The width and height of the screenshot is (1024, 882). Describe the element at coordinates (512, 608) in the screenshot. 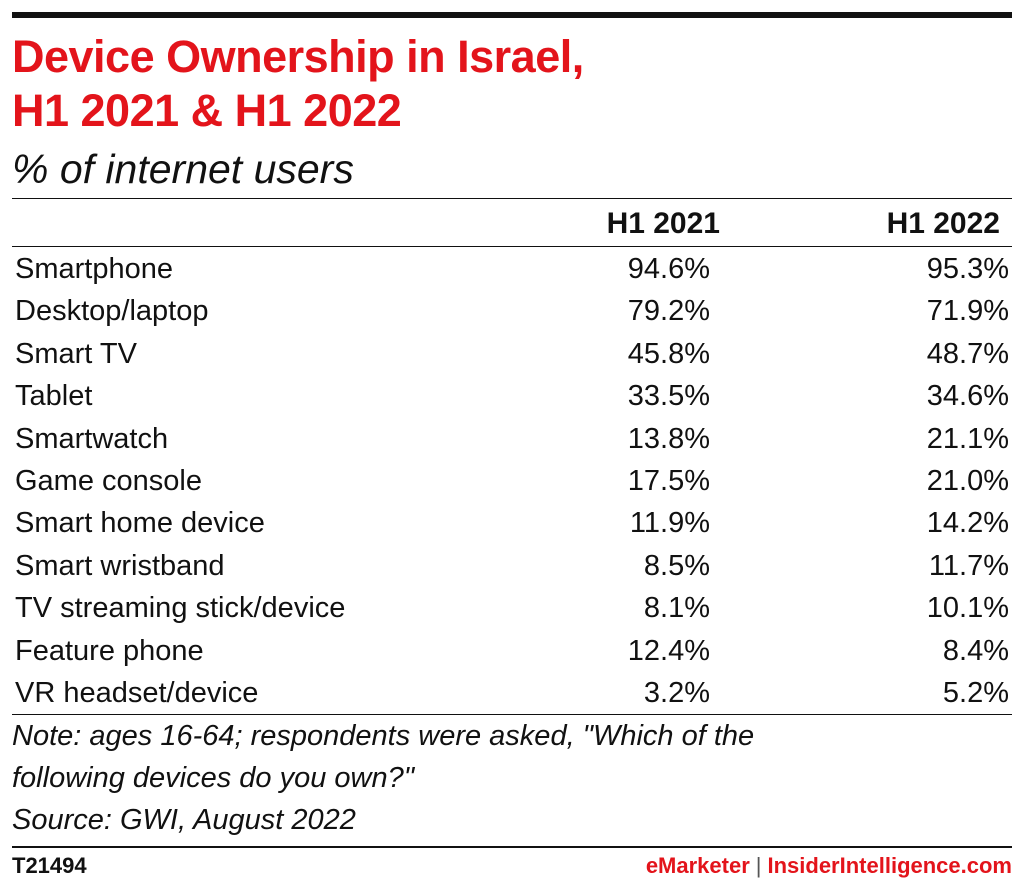

I see `table-row: TV streaming stick/device 8.1% 10.1%` at that location.